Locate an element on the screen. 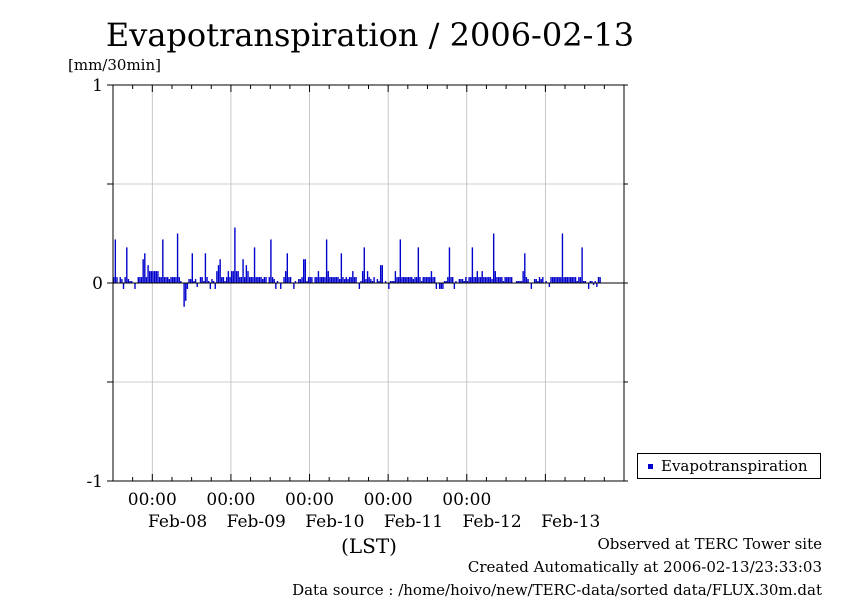  x-time-tick-label: 00:00 is located at coordinates (388, 500).